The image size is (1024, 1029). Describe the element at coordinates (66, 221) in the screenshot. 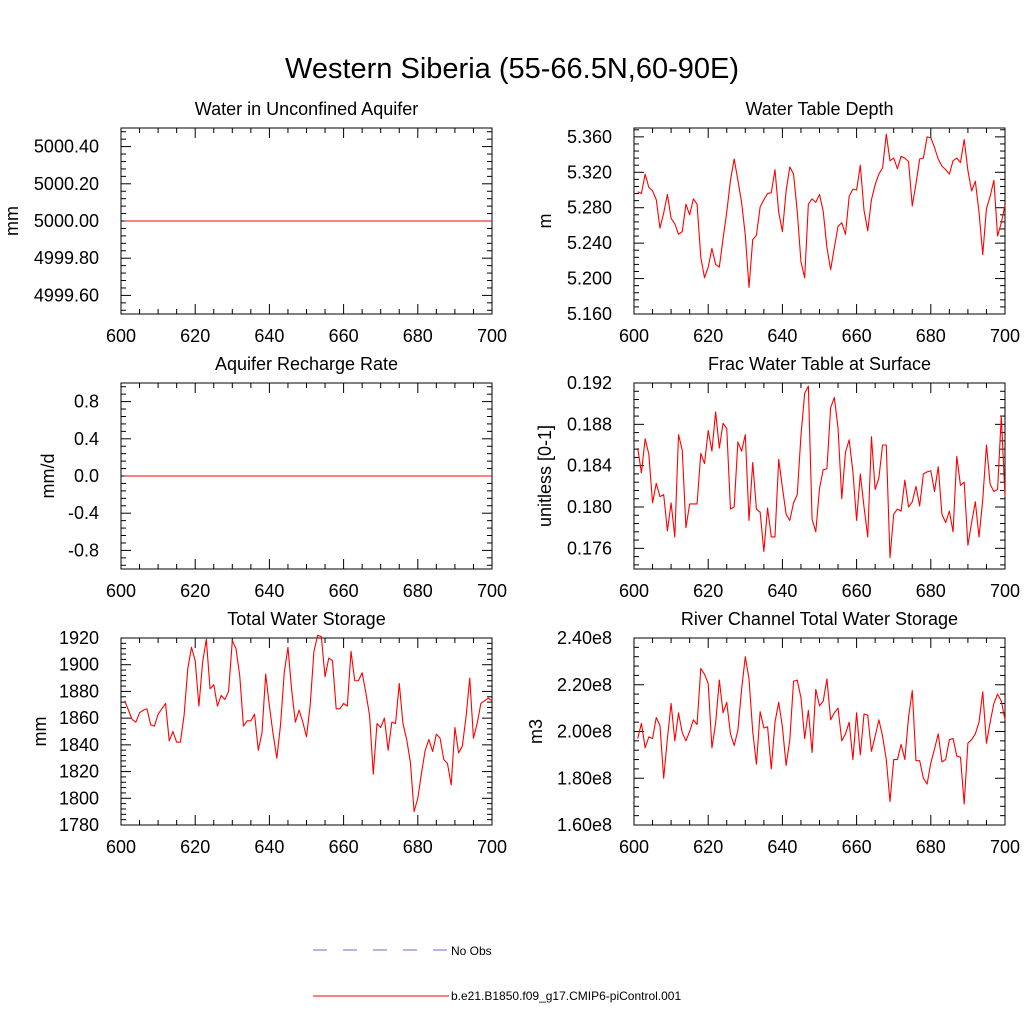

I see `y-tick-label: 5000.00` at that location.